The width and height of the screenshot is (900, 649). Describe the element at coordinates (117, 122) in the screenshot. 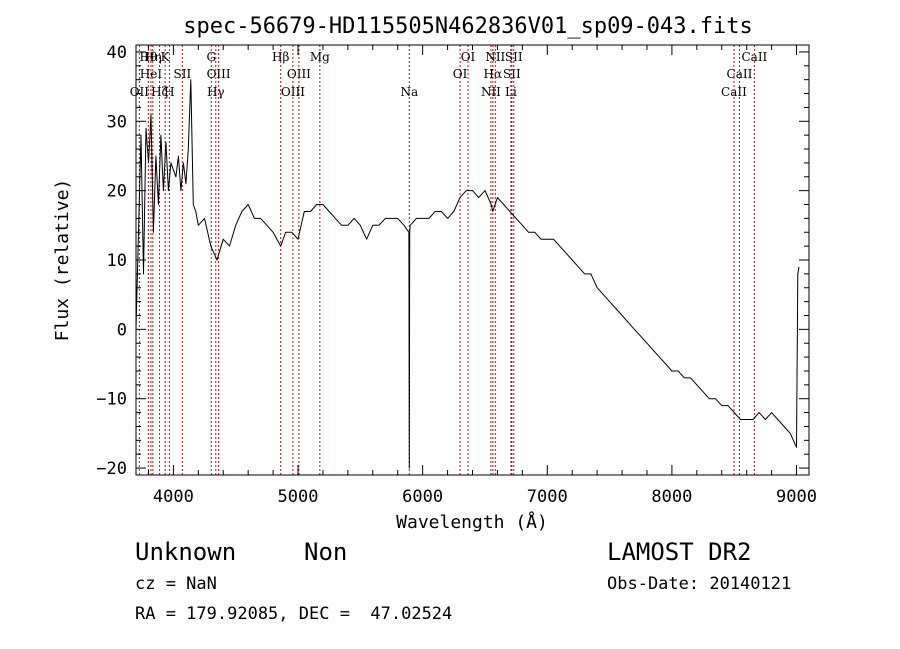

I see `y-tick-label: 30` at that location.